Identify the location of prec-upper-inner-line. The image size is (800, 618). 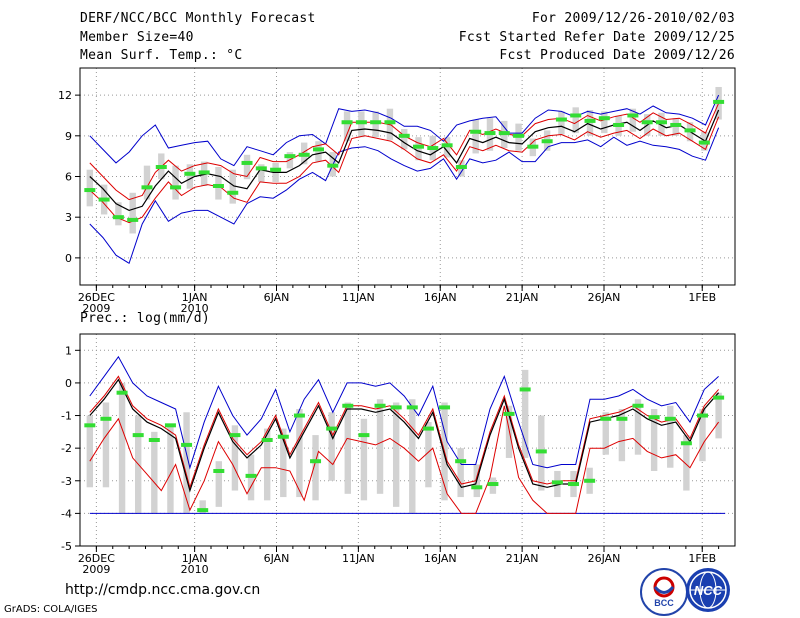
(404, 432).